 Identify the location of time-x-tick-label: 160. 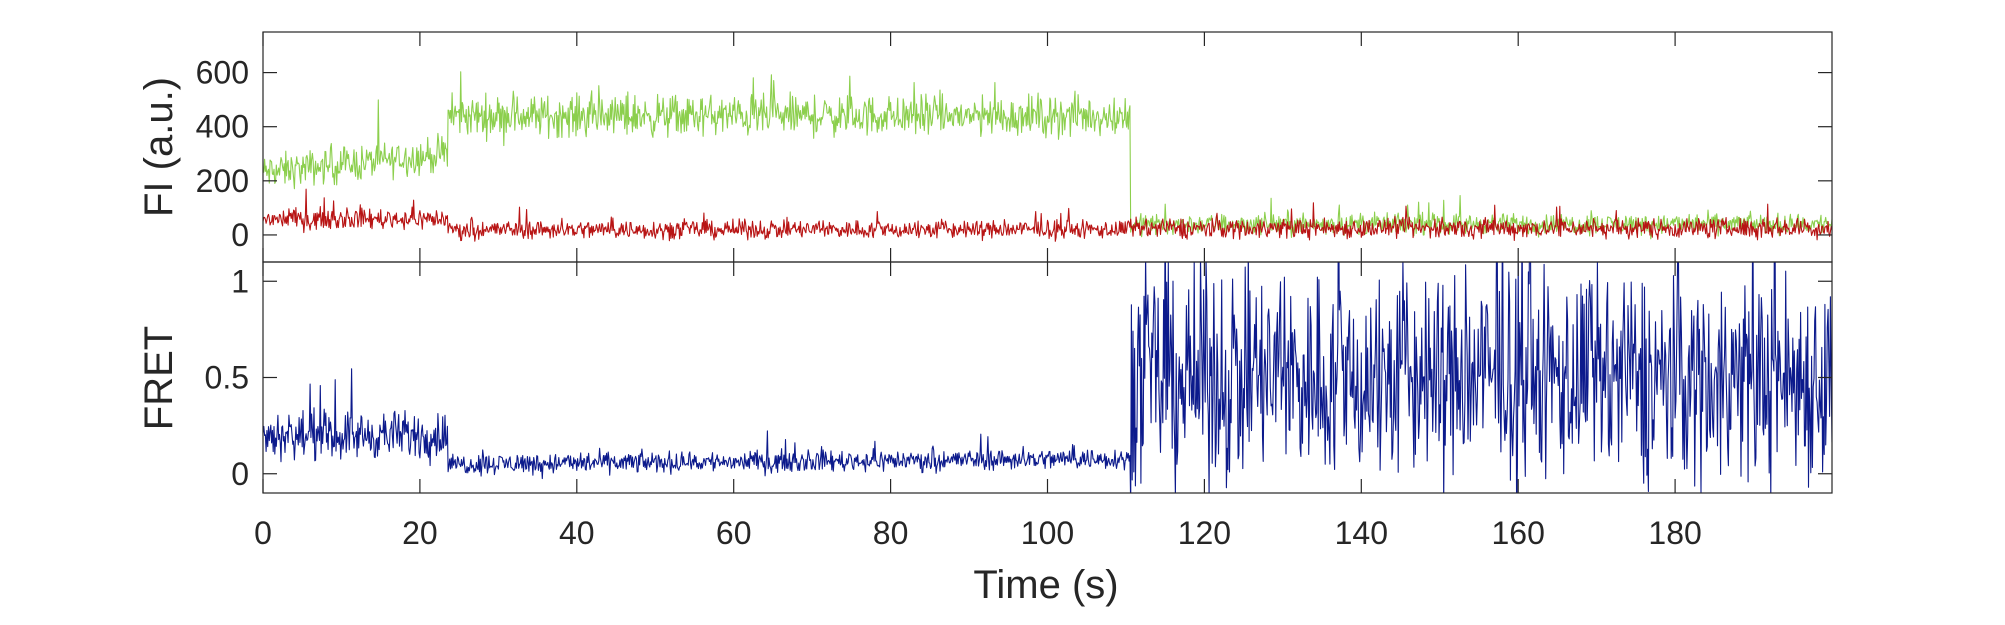
(1518, 533).